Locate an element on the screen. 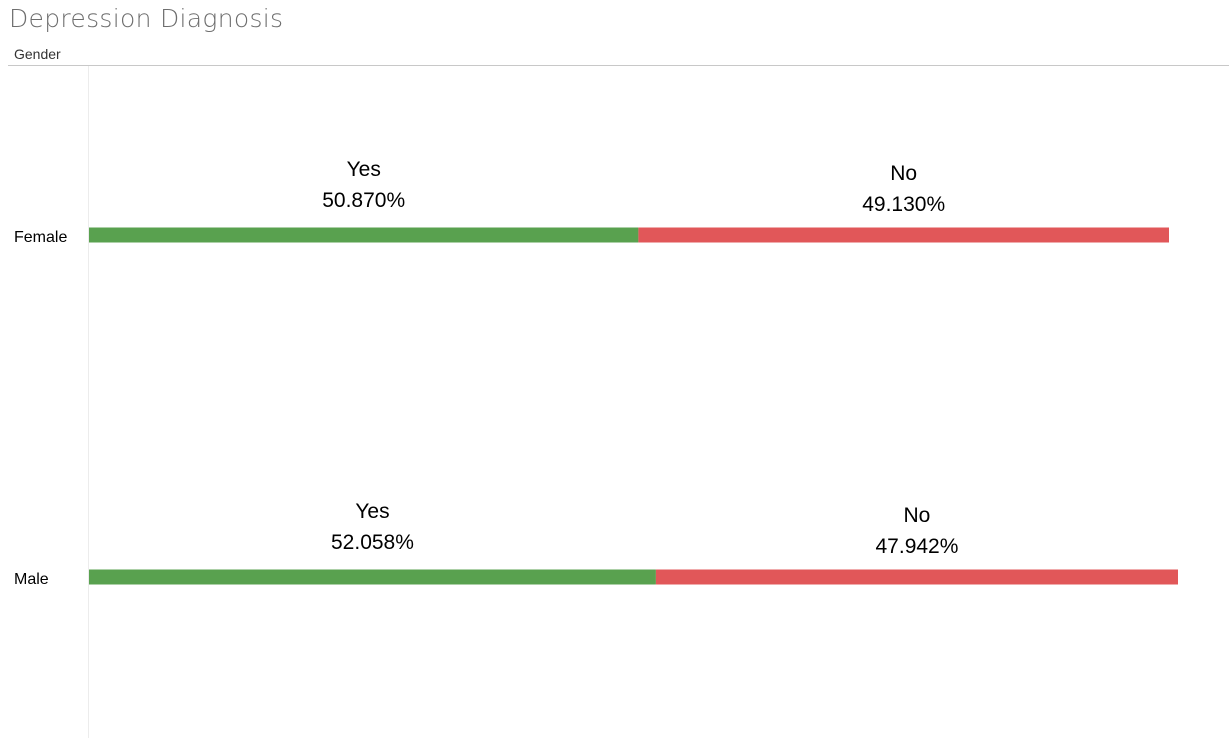  data-label-male-no: 47.942% is located at coordinates (917, 546).